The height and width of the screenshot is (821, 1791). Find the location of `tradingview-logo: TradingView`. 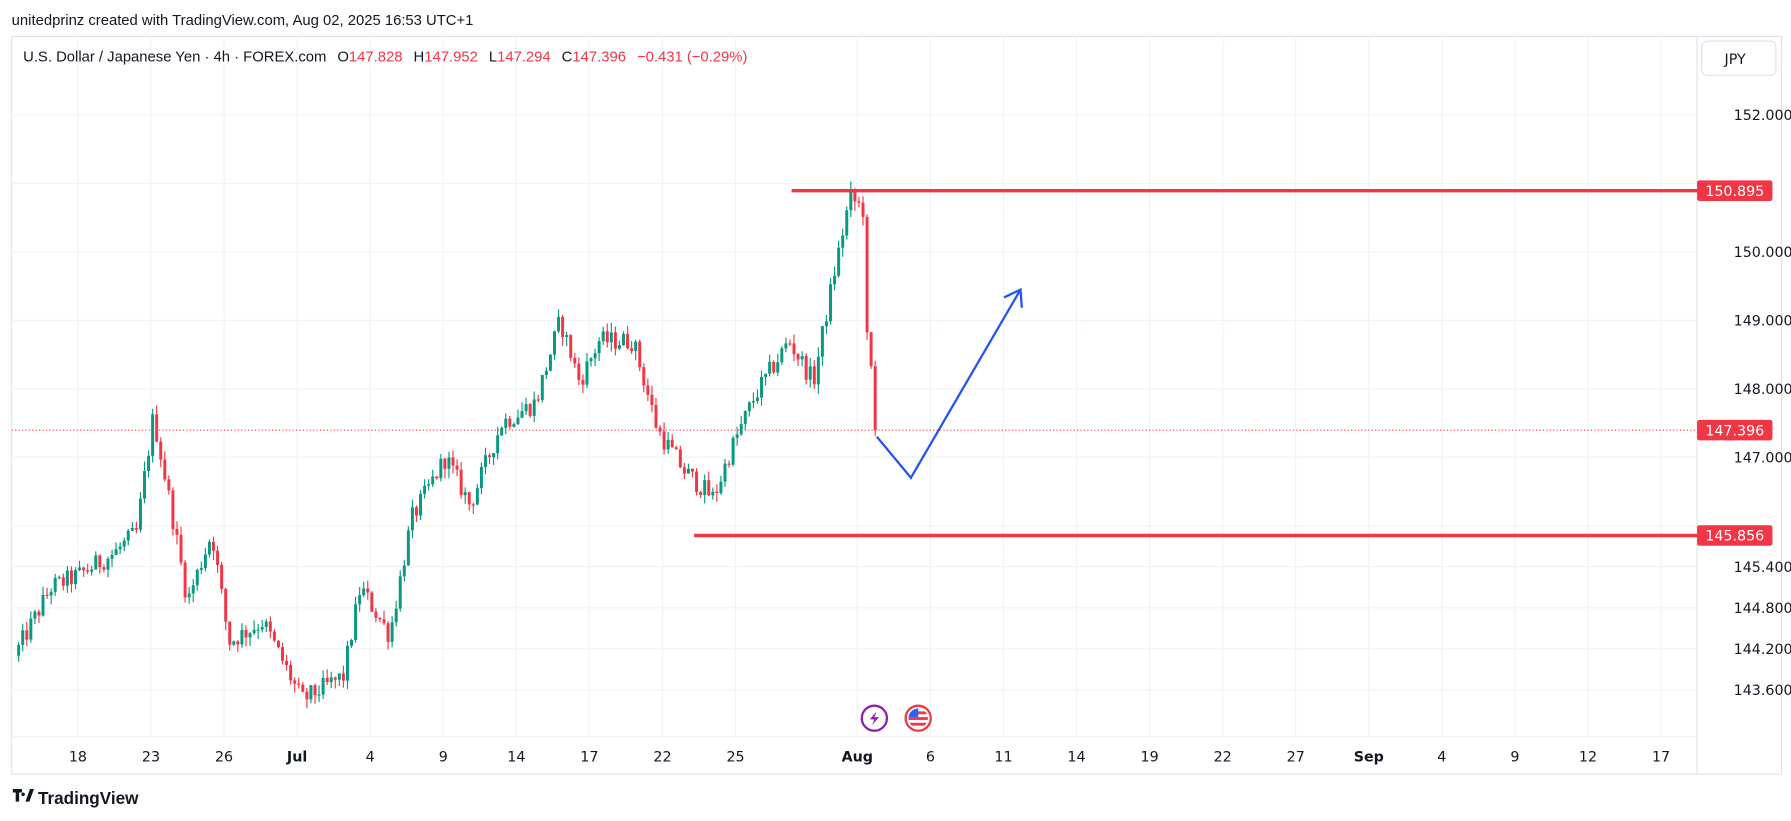

tradingview-logo: TradingView is located at coordinates (75, 798).